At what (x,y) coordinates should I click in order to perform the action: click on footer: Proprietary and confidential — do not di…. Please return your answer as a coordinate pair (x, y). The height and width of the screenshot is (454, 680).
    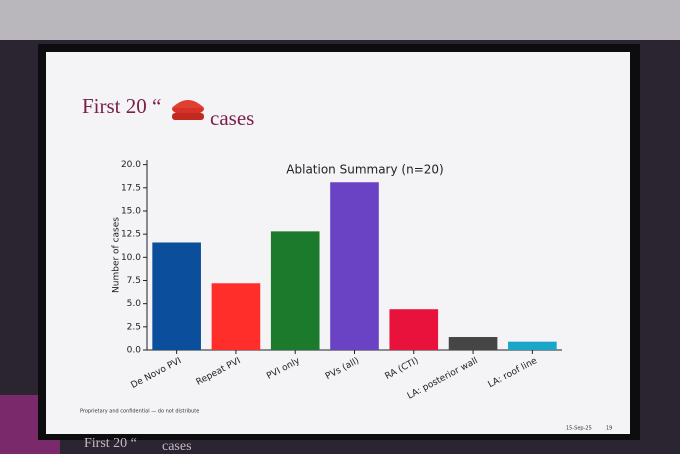
    Looking at the image, I should click on (139, 412).